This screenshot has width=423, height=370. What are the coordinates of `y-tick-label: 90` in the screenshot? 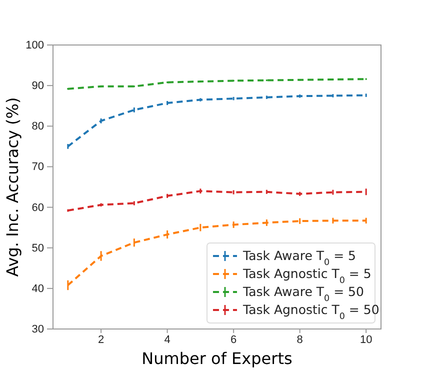 It's located at (38, 86).